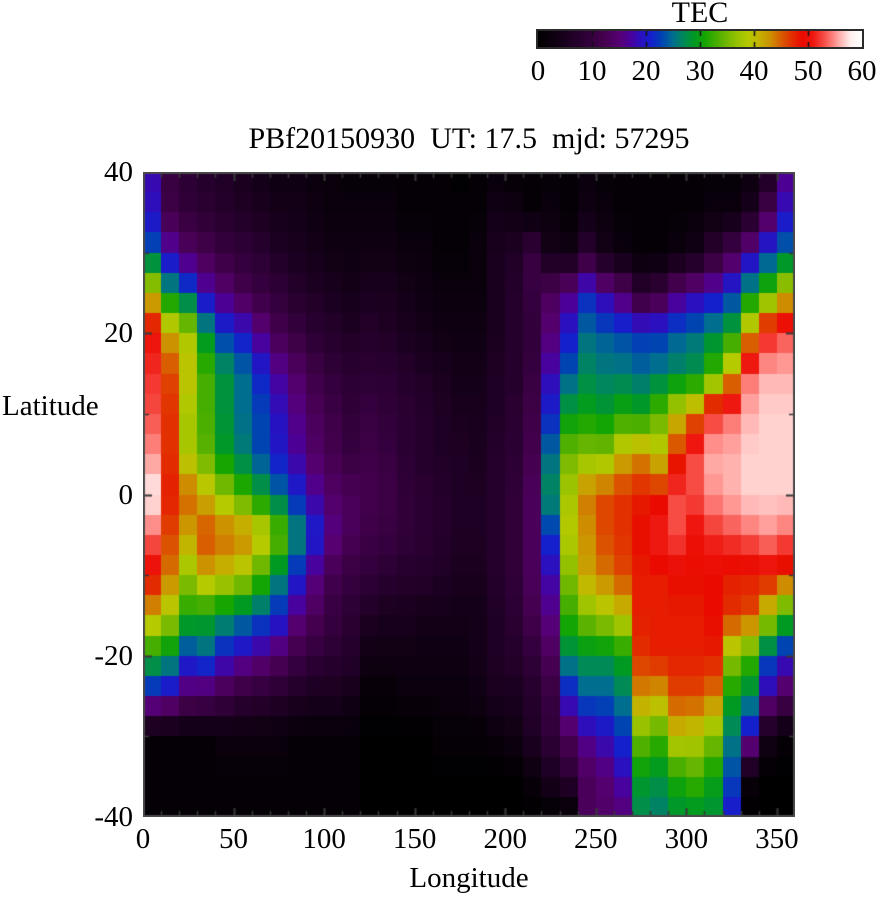 This screenshot has width=878, height=900. I want to click on colorbar-tick-label: 10, so click(592, 71).